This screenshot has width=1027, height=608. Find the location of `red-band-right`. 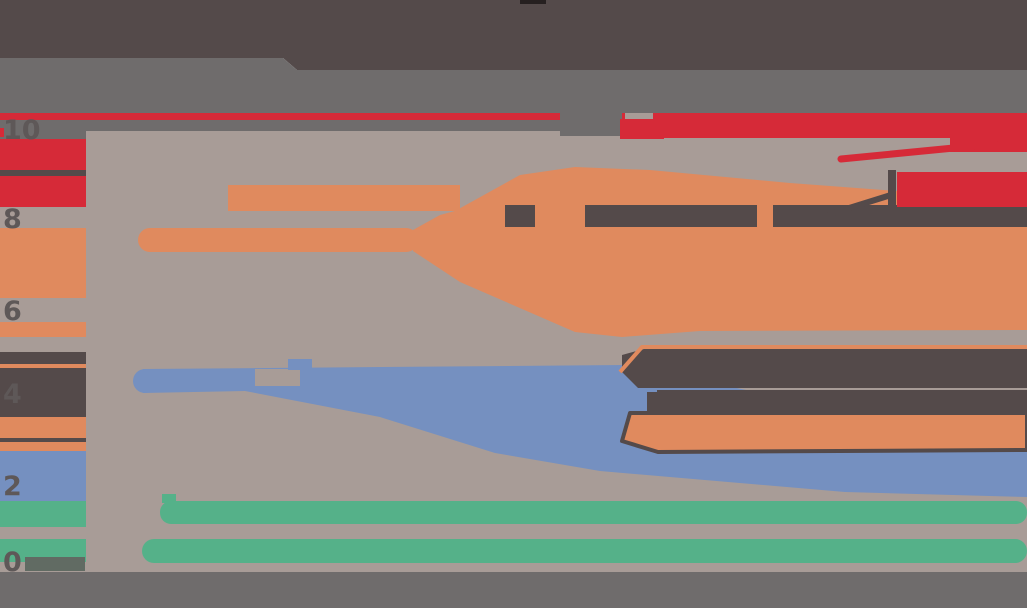

red-band-right is located at coordinates (840, 125).